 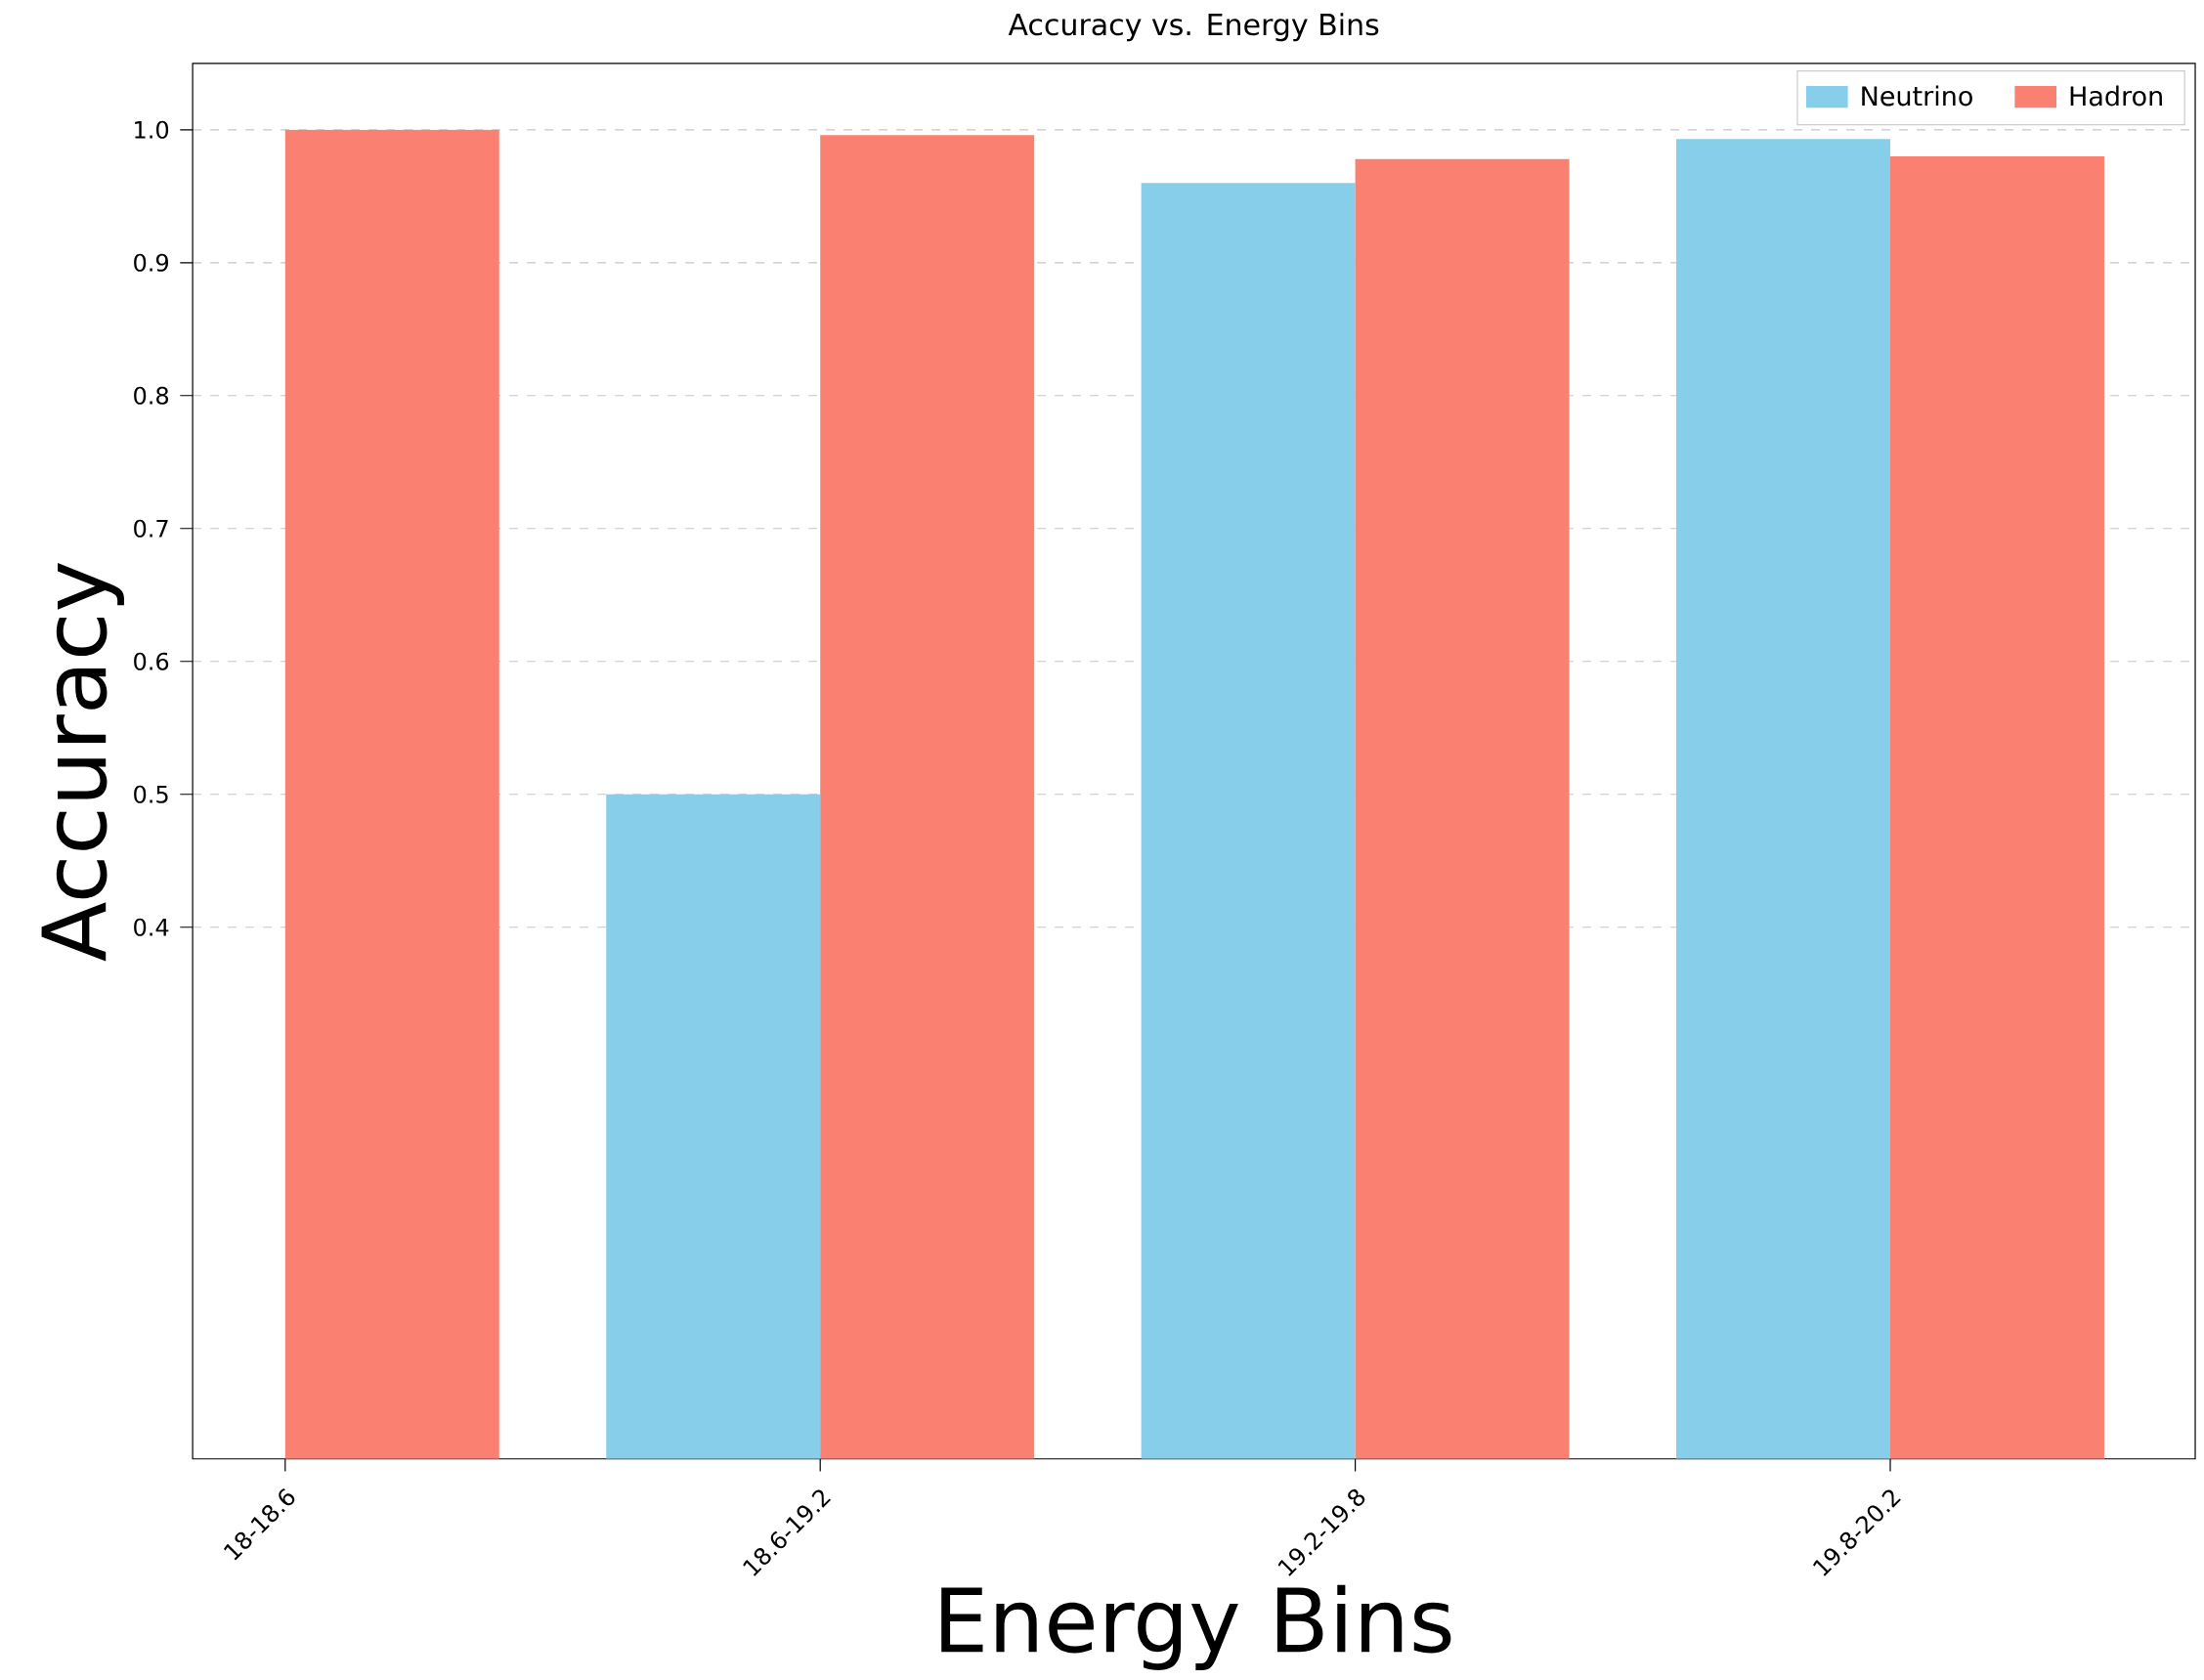 What do you see at coordinates (151, 927) in the screenshot?
I see `y-tick-label: 0.4` at bounding box center [151, 927].